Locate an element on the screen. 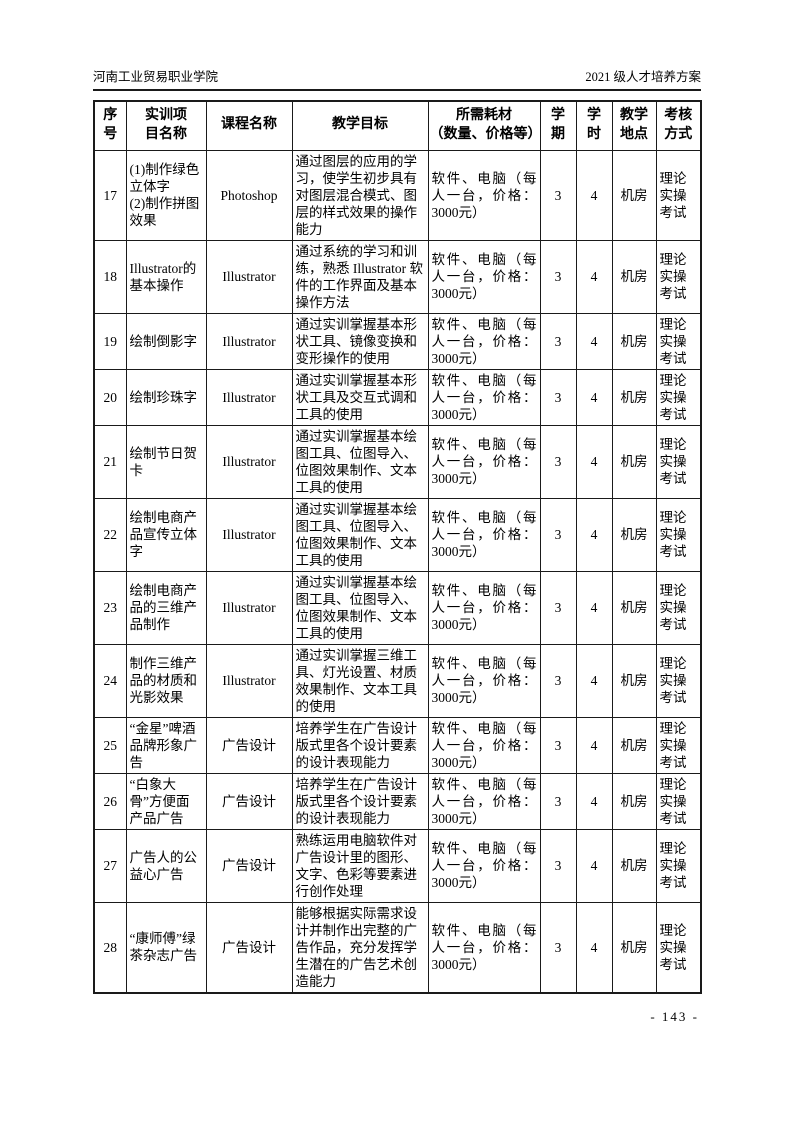 This screenshot has height=1122, width=793. cell-project-name: “金星”啤酒品牌形象广告 is located at coordinates (166, 745).